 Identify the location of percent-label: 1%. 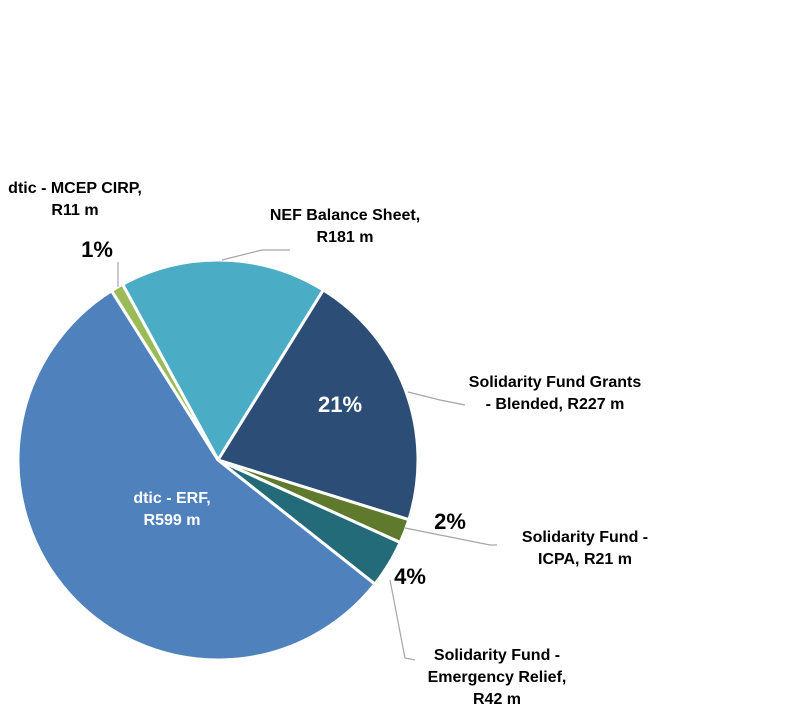
(97, 249).